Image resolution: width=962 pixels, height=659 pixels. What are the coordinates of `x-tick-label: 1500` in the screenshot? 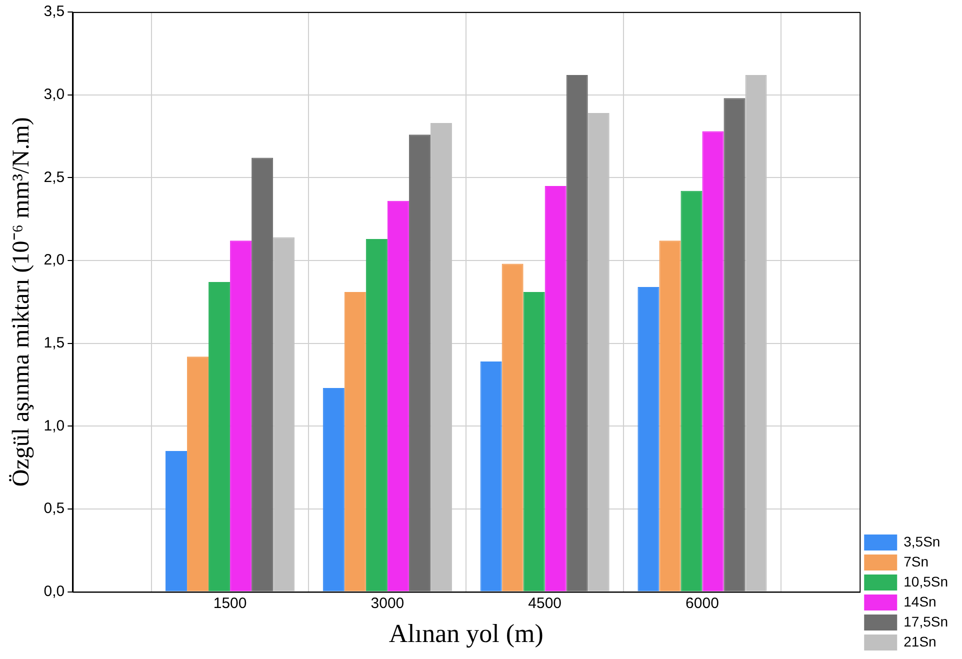 It's located at (230, 603).